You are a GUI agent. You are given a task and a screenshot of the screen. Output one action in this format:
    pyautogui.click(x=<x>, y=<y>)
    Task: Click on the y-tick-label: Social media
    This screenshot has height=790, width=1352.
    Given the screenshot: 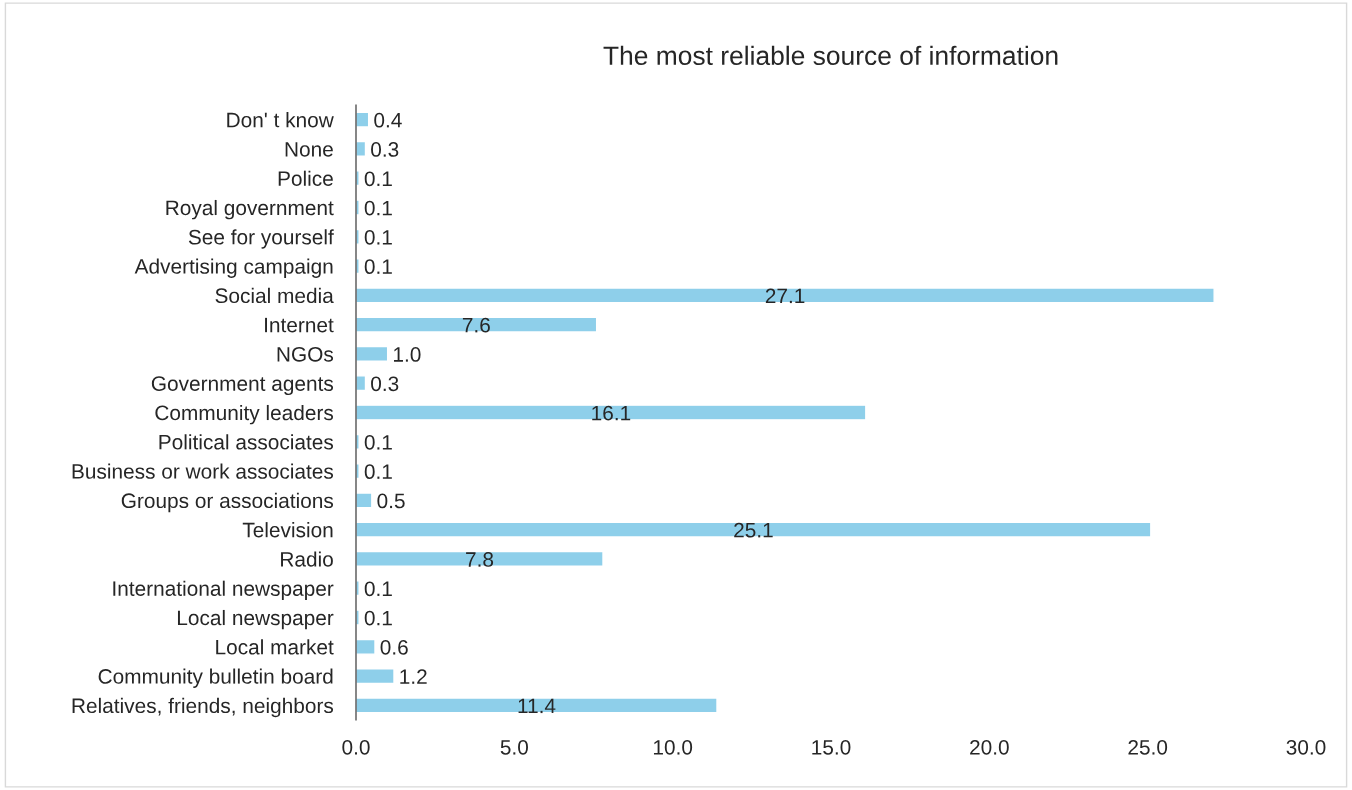 What is the action you would take?
    pyautogui.click(x=274, y=295)
    